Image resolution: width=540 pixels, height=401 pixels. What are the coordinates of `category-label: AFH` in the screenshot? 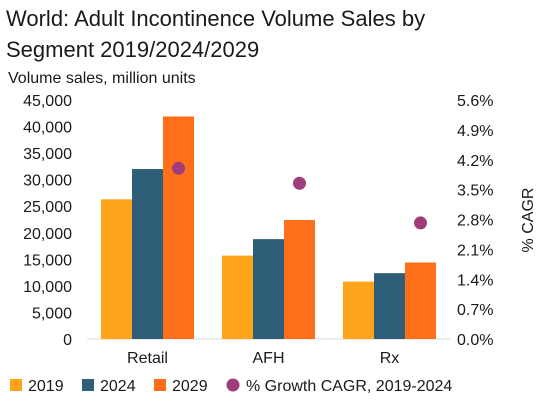 It's located at (269, 358).